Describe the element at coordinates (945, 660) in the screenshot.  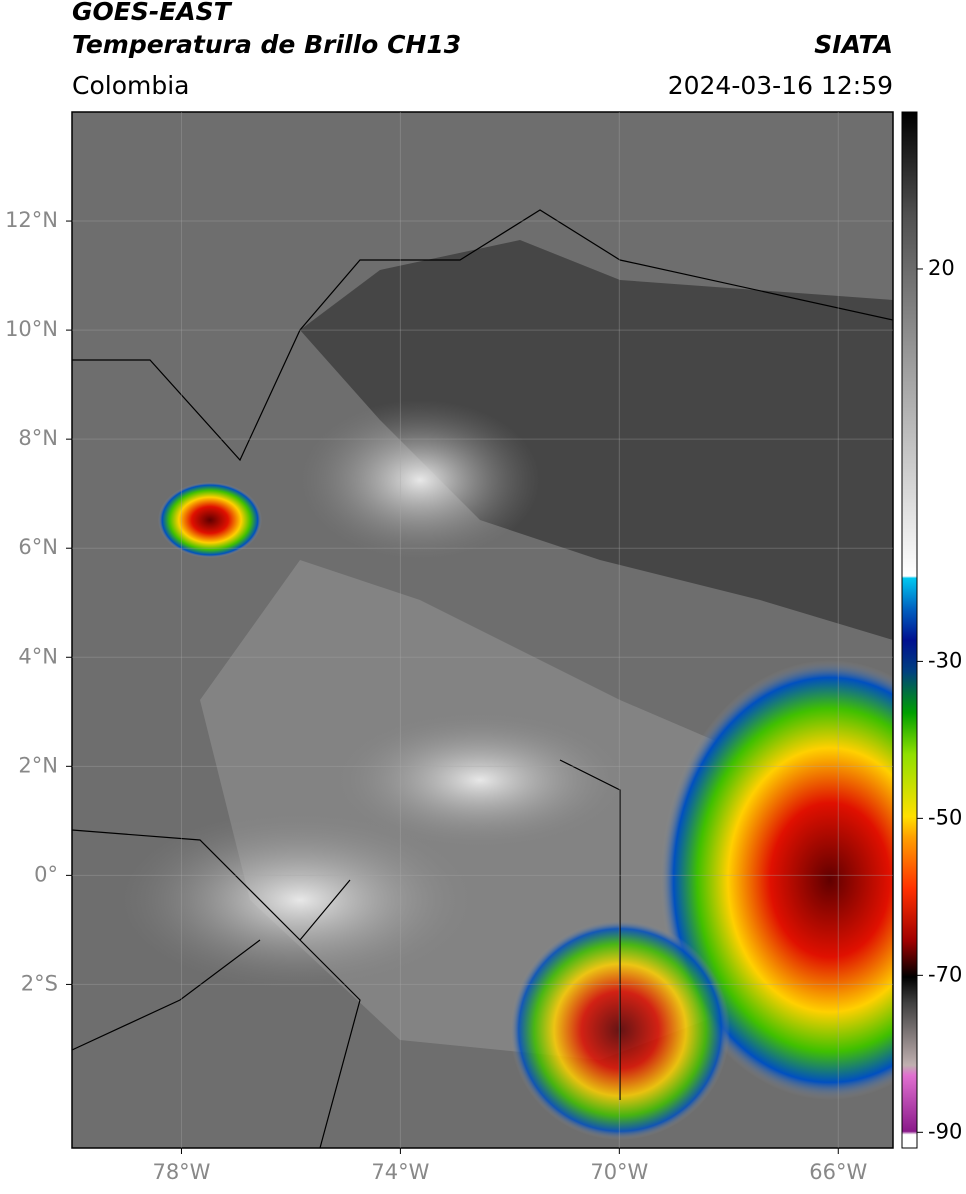
I see `colorbar-label: -30` at that location.